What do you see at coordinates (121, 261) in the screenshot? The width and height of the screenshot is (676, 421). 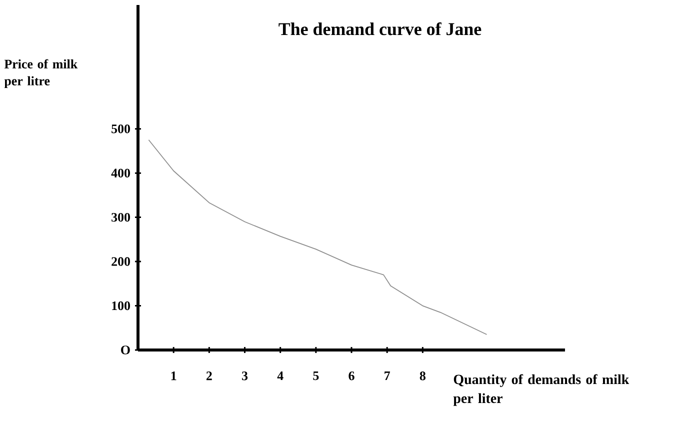 I see `y-tick-label: 200` at bounding box center [121, 261].